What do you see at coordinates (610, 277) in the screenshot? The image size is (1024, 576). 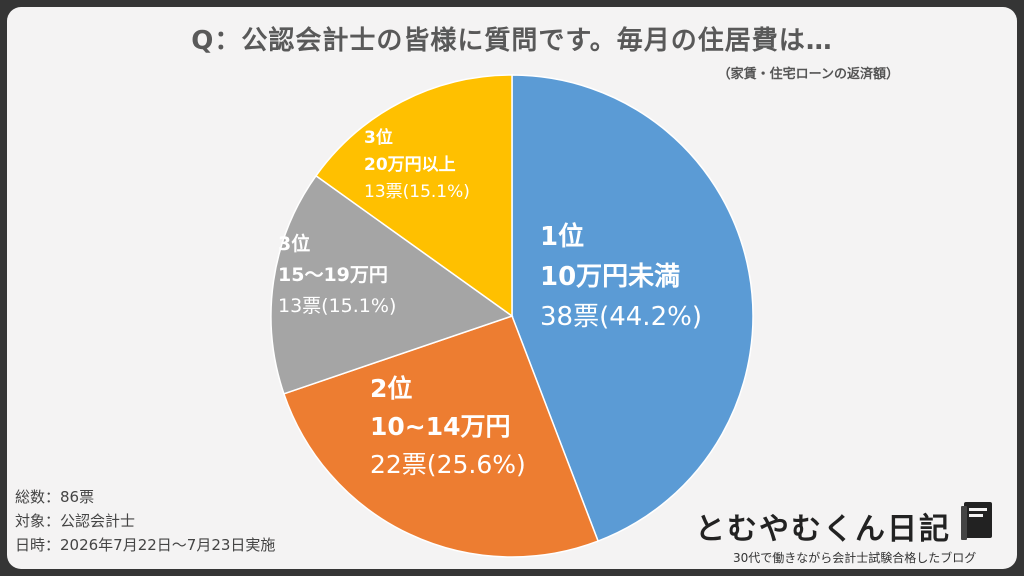 I see `slice-label-category-1: 10万円未満` at bounding box center [610, 277].